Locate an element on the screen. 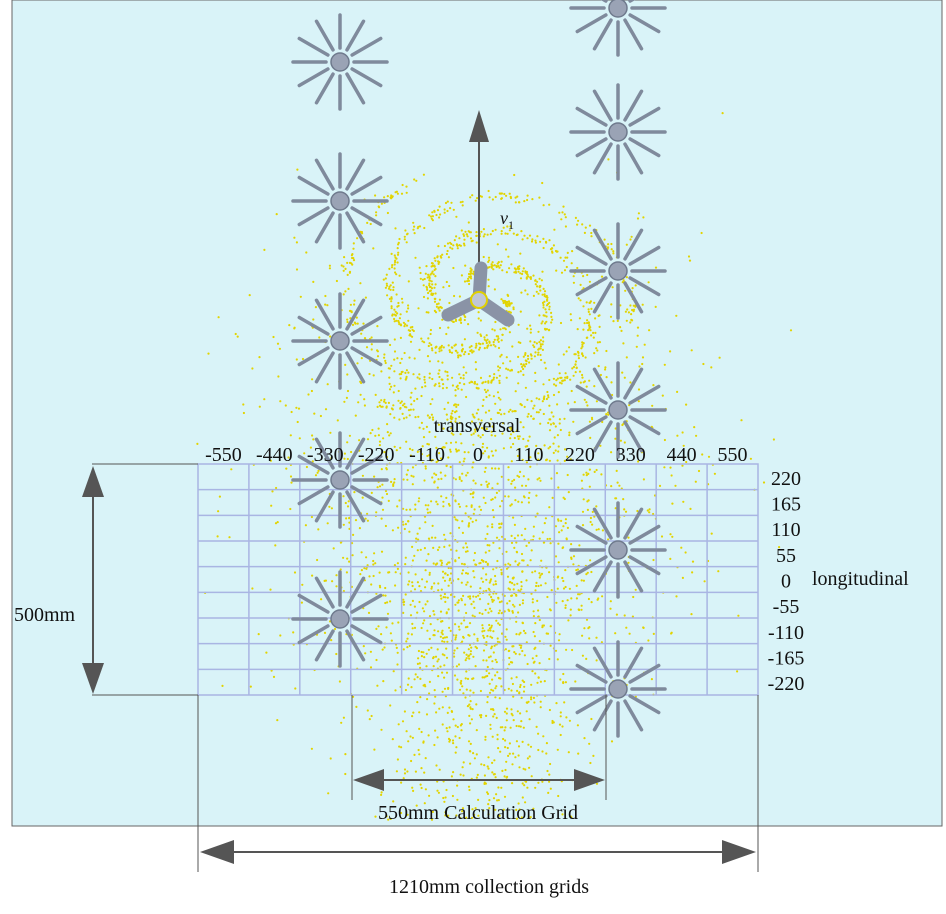  transversal-tick-label: -220 is located at coordinates (376, 455).